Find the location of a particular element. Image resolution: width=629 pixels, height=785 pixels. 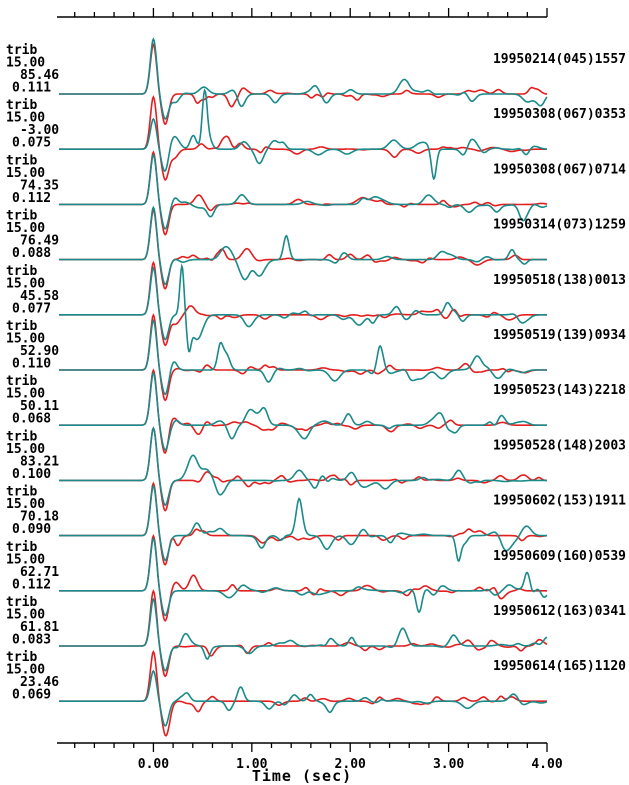

trace-label-line: 62.71 is located at coordinates (39, 572).